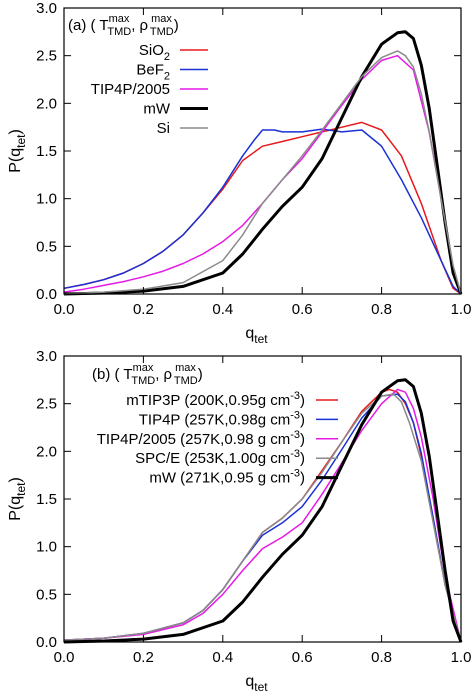 The image size is (474, 691). I want to click on legend-label: TIP4P/2005 (257K,0.98 g cm-3), so click(201, 438).